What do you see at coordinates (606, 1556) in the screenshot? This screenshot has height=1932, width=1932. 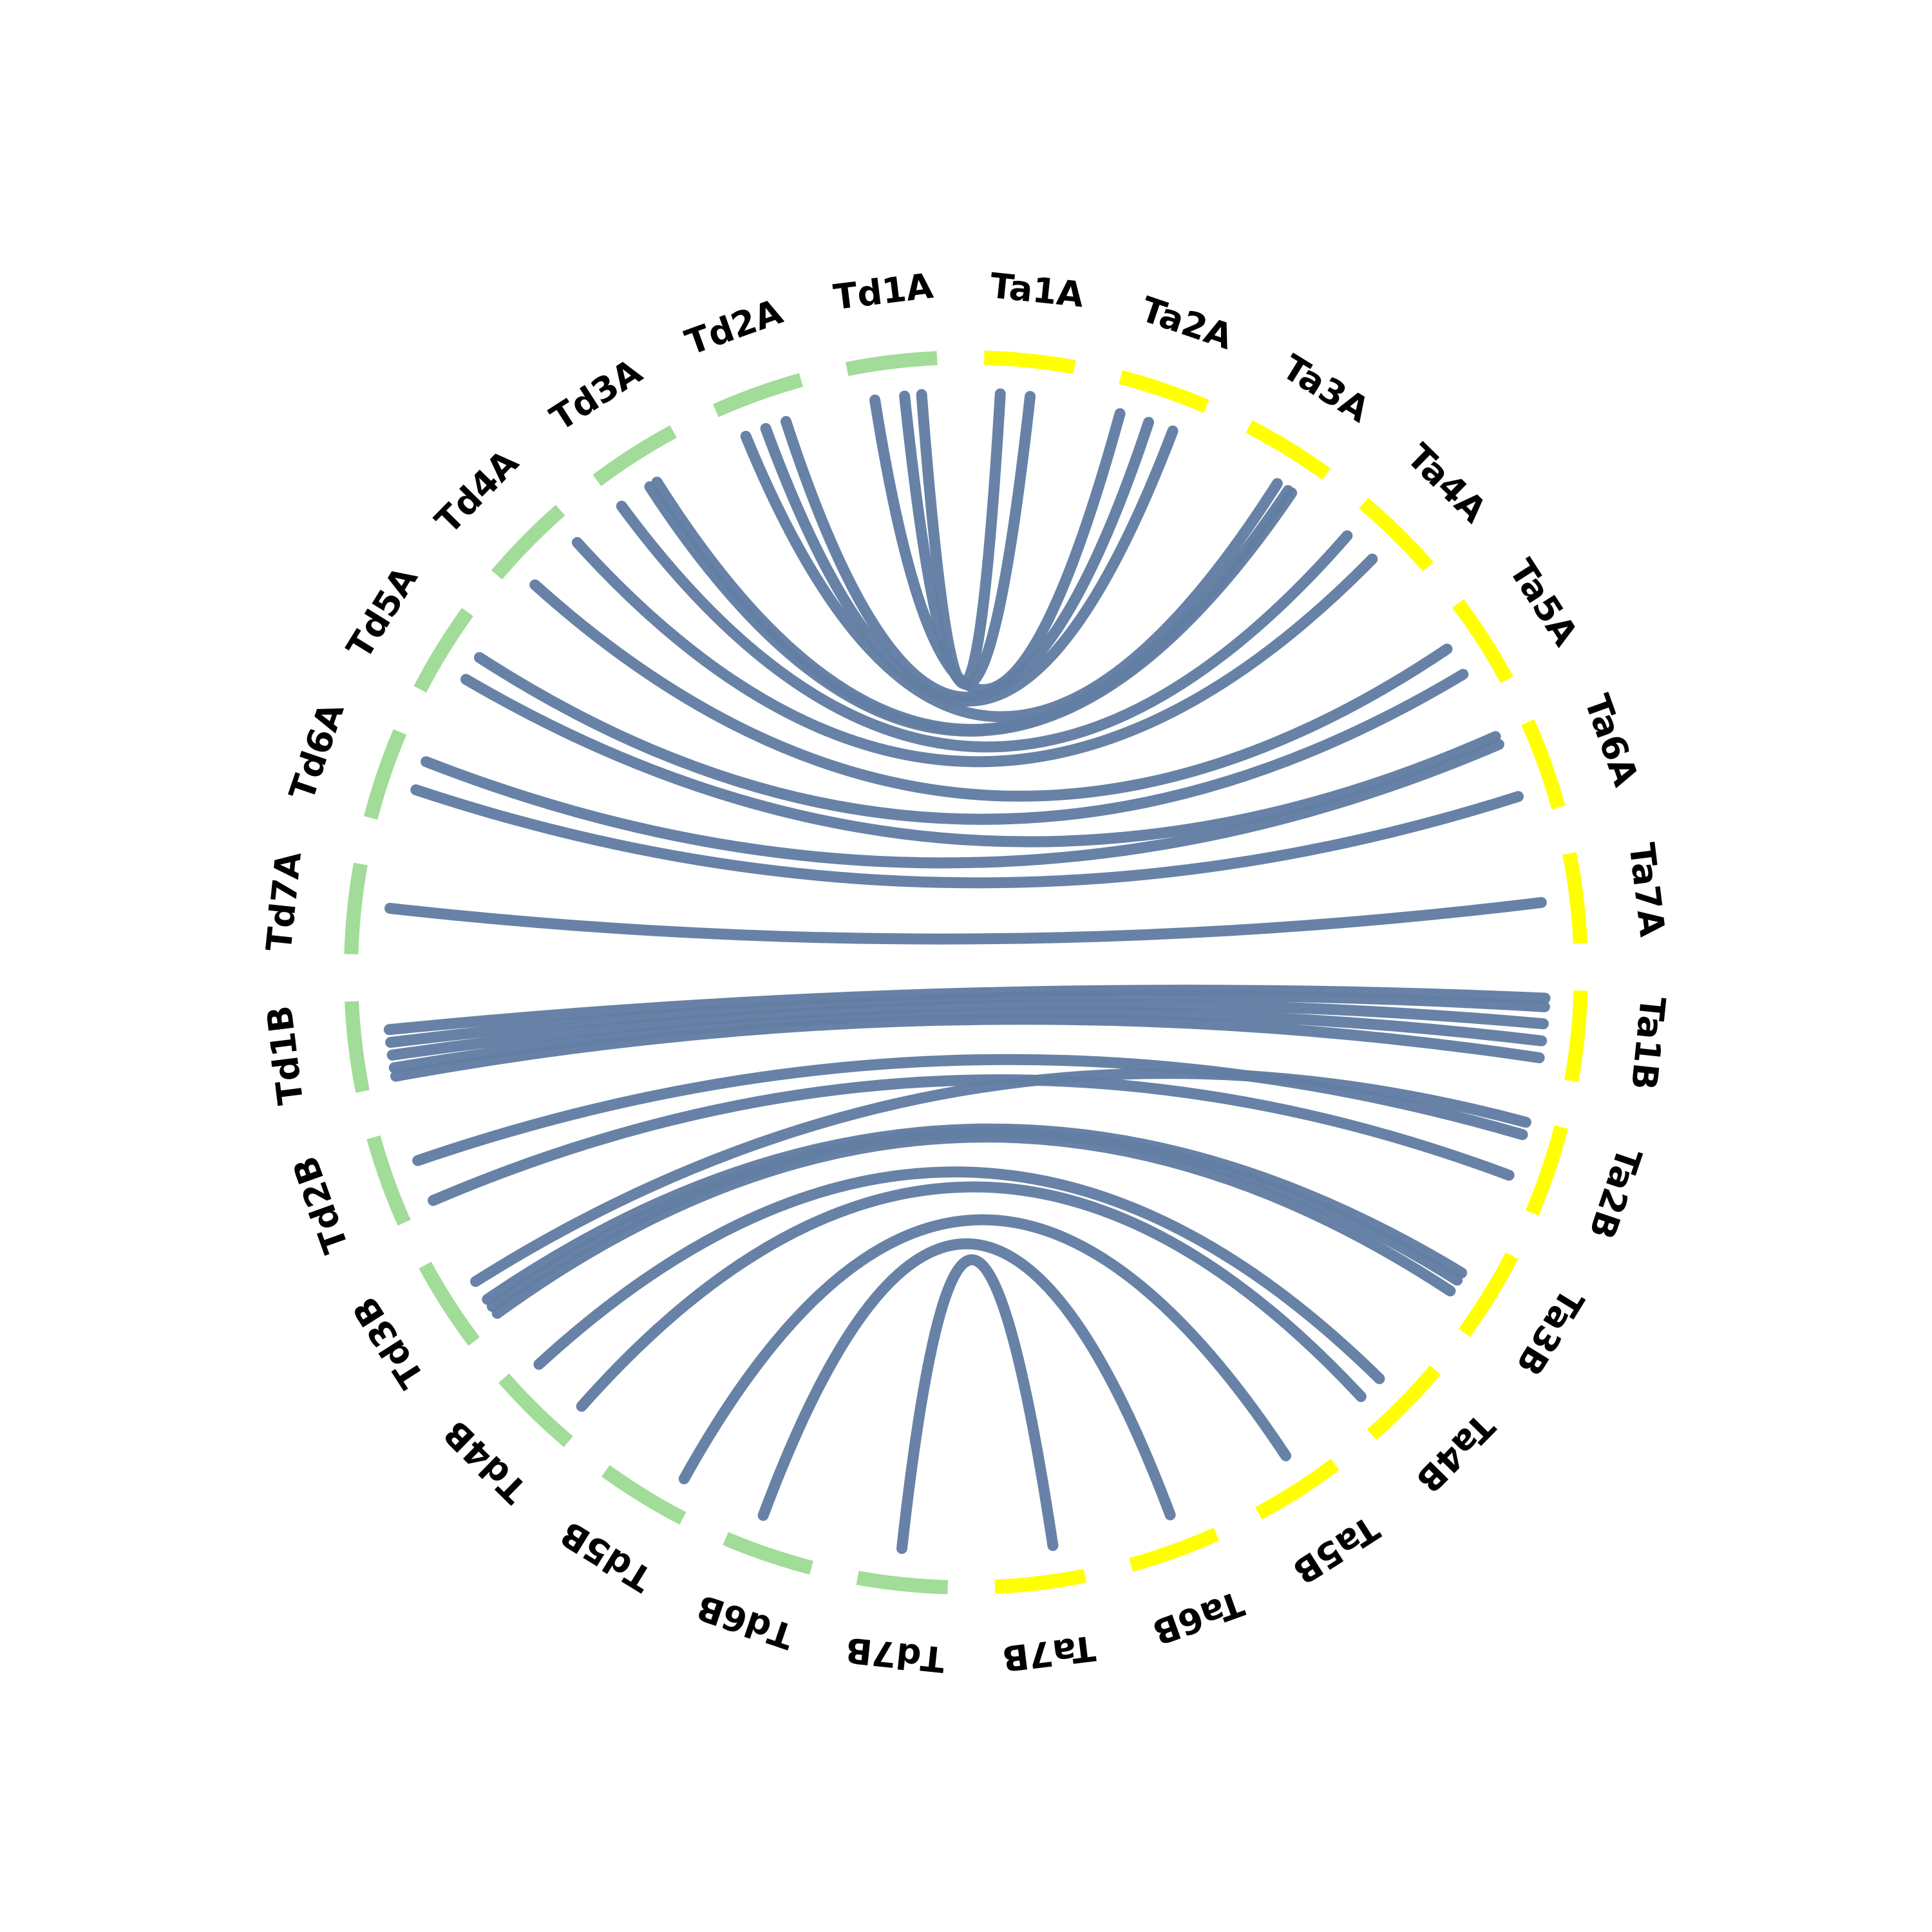 I see `chromosome-label-td5b: Td5B` at bounding box center [606, 1556].